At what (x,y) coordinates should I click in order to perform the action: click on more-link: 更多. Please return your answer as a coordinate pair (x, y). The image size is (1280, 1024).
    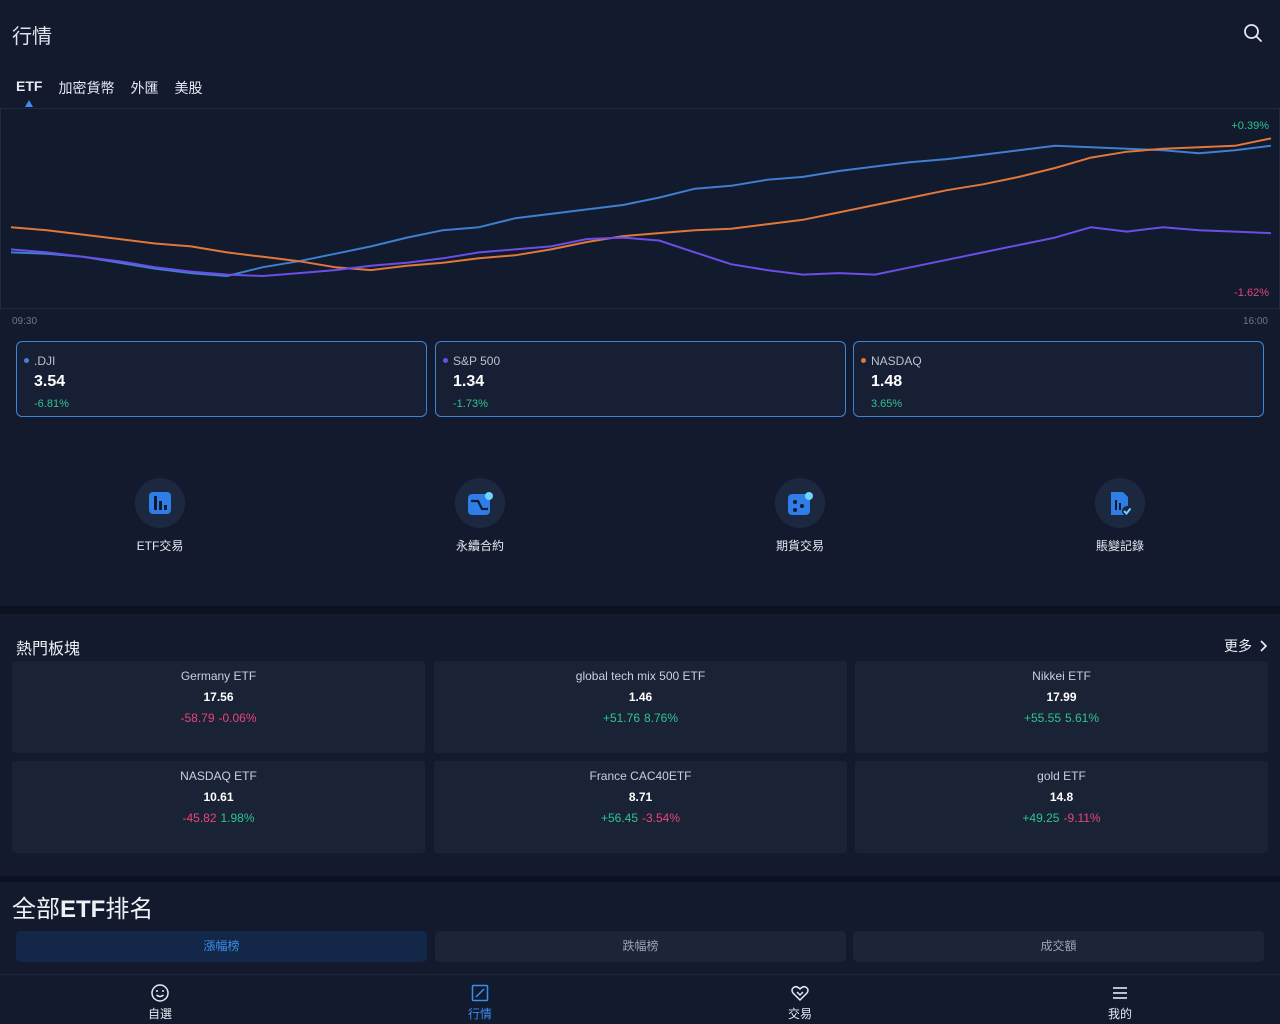
    Looking at the image, I should click on (1246, 646).